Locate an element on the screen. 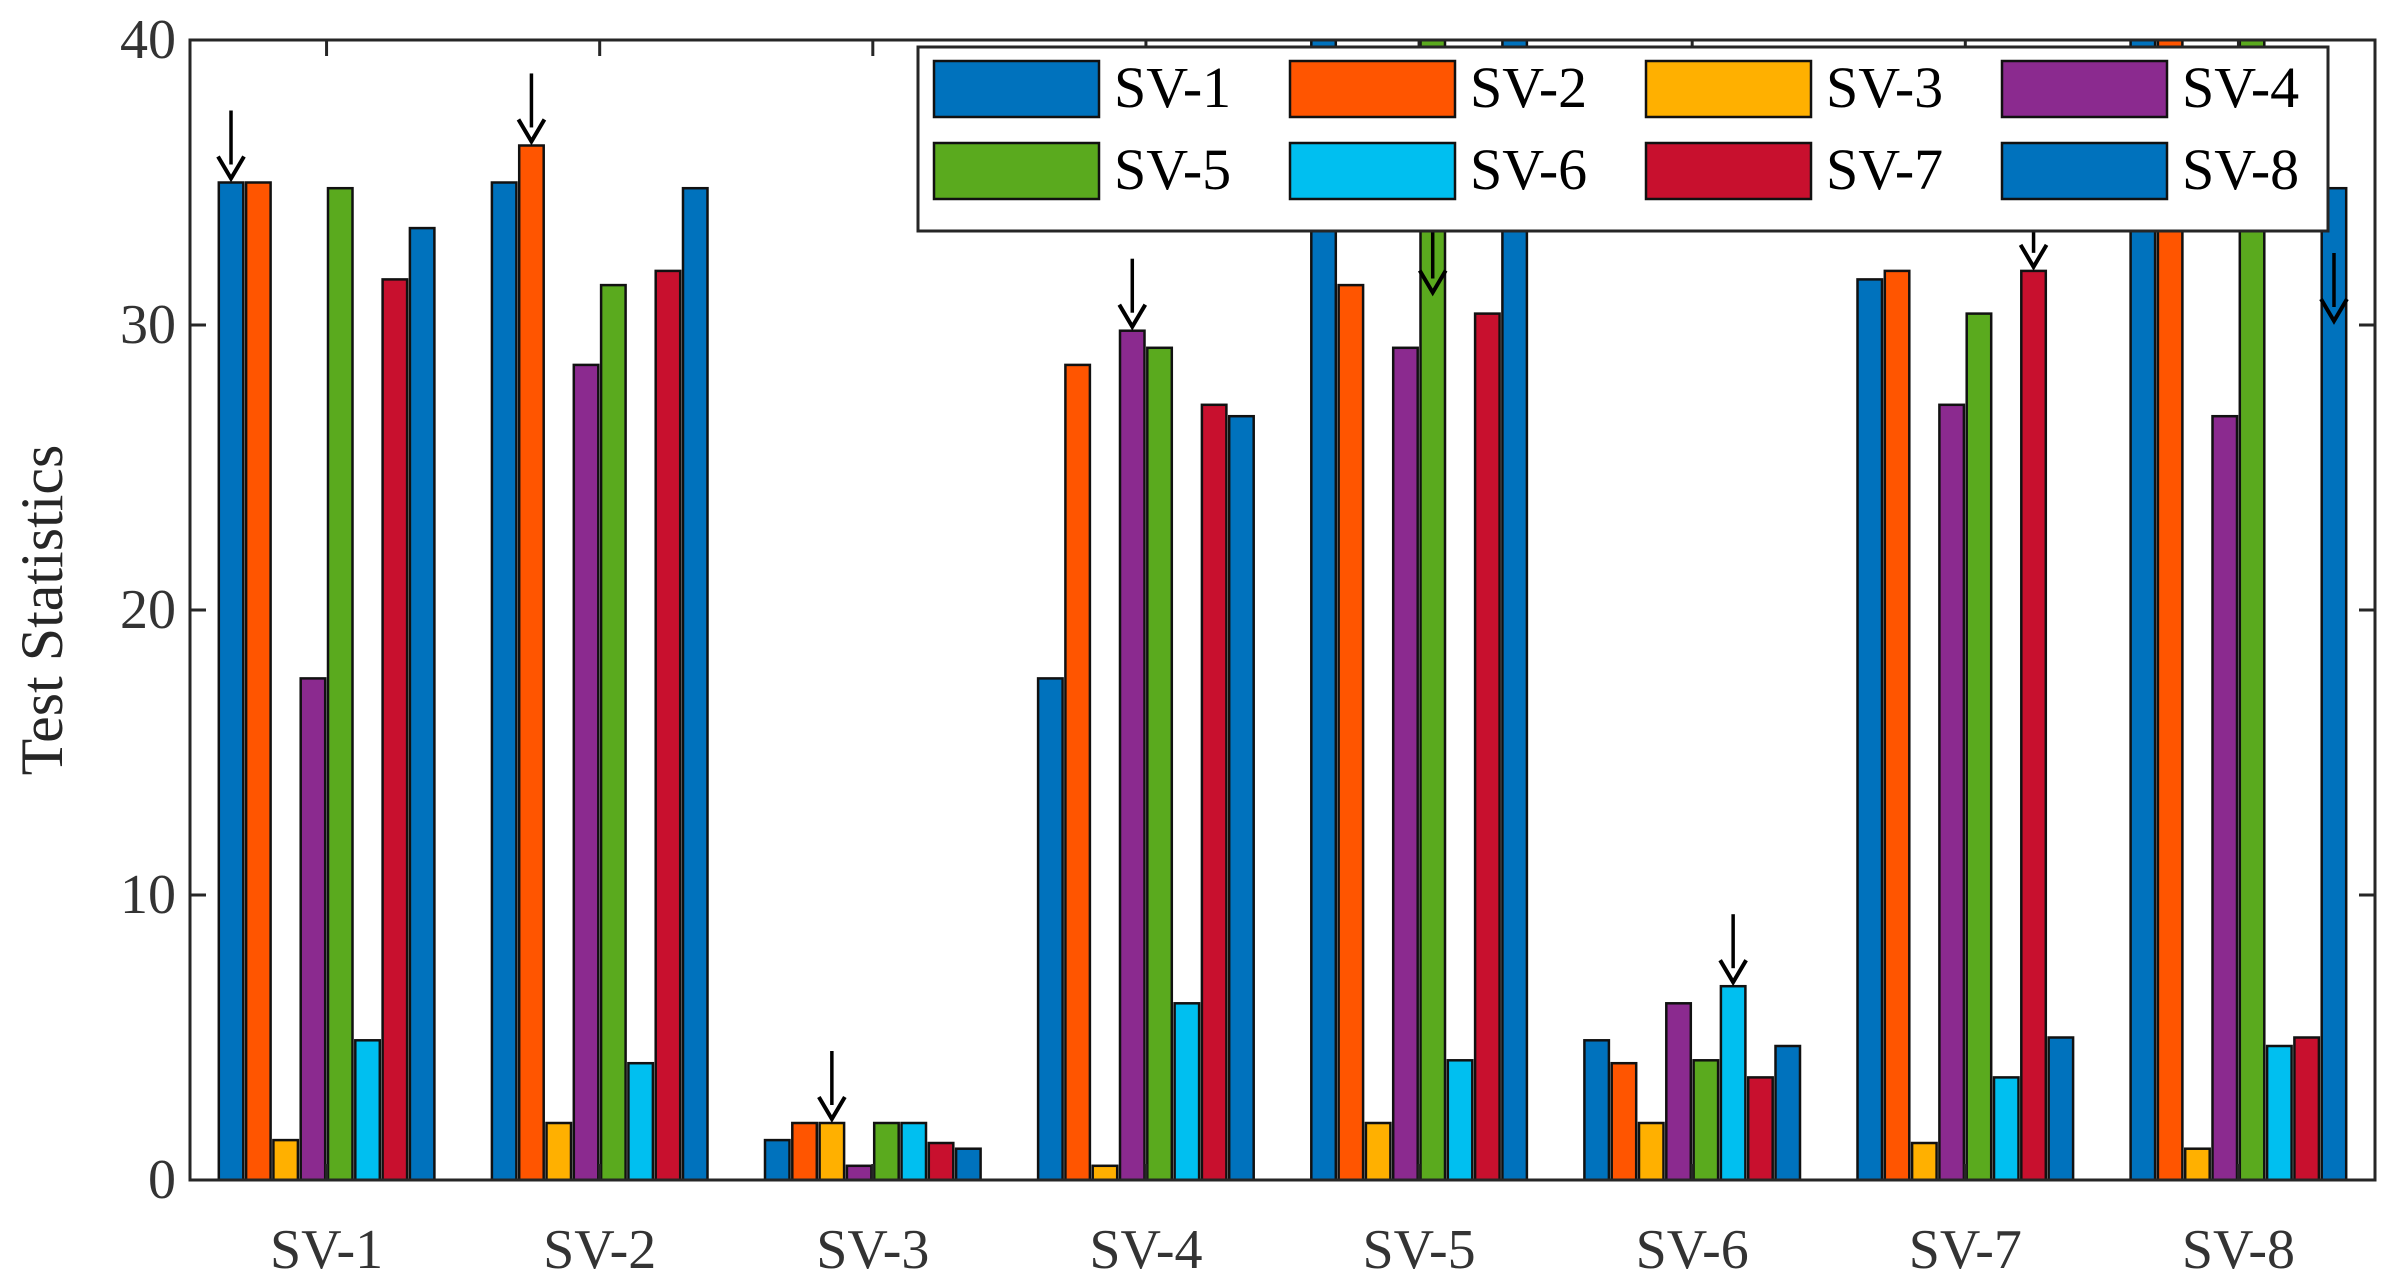 The height and width of the screenshot is (1286, 2381). legend-label: SV-2 is located at coordinates (1528, 87).